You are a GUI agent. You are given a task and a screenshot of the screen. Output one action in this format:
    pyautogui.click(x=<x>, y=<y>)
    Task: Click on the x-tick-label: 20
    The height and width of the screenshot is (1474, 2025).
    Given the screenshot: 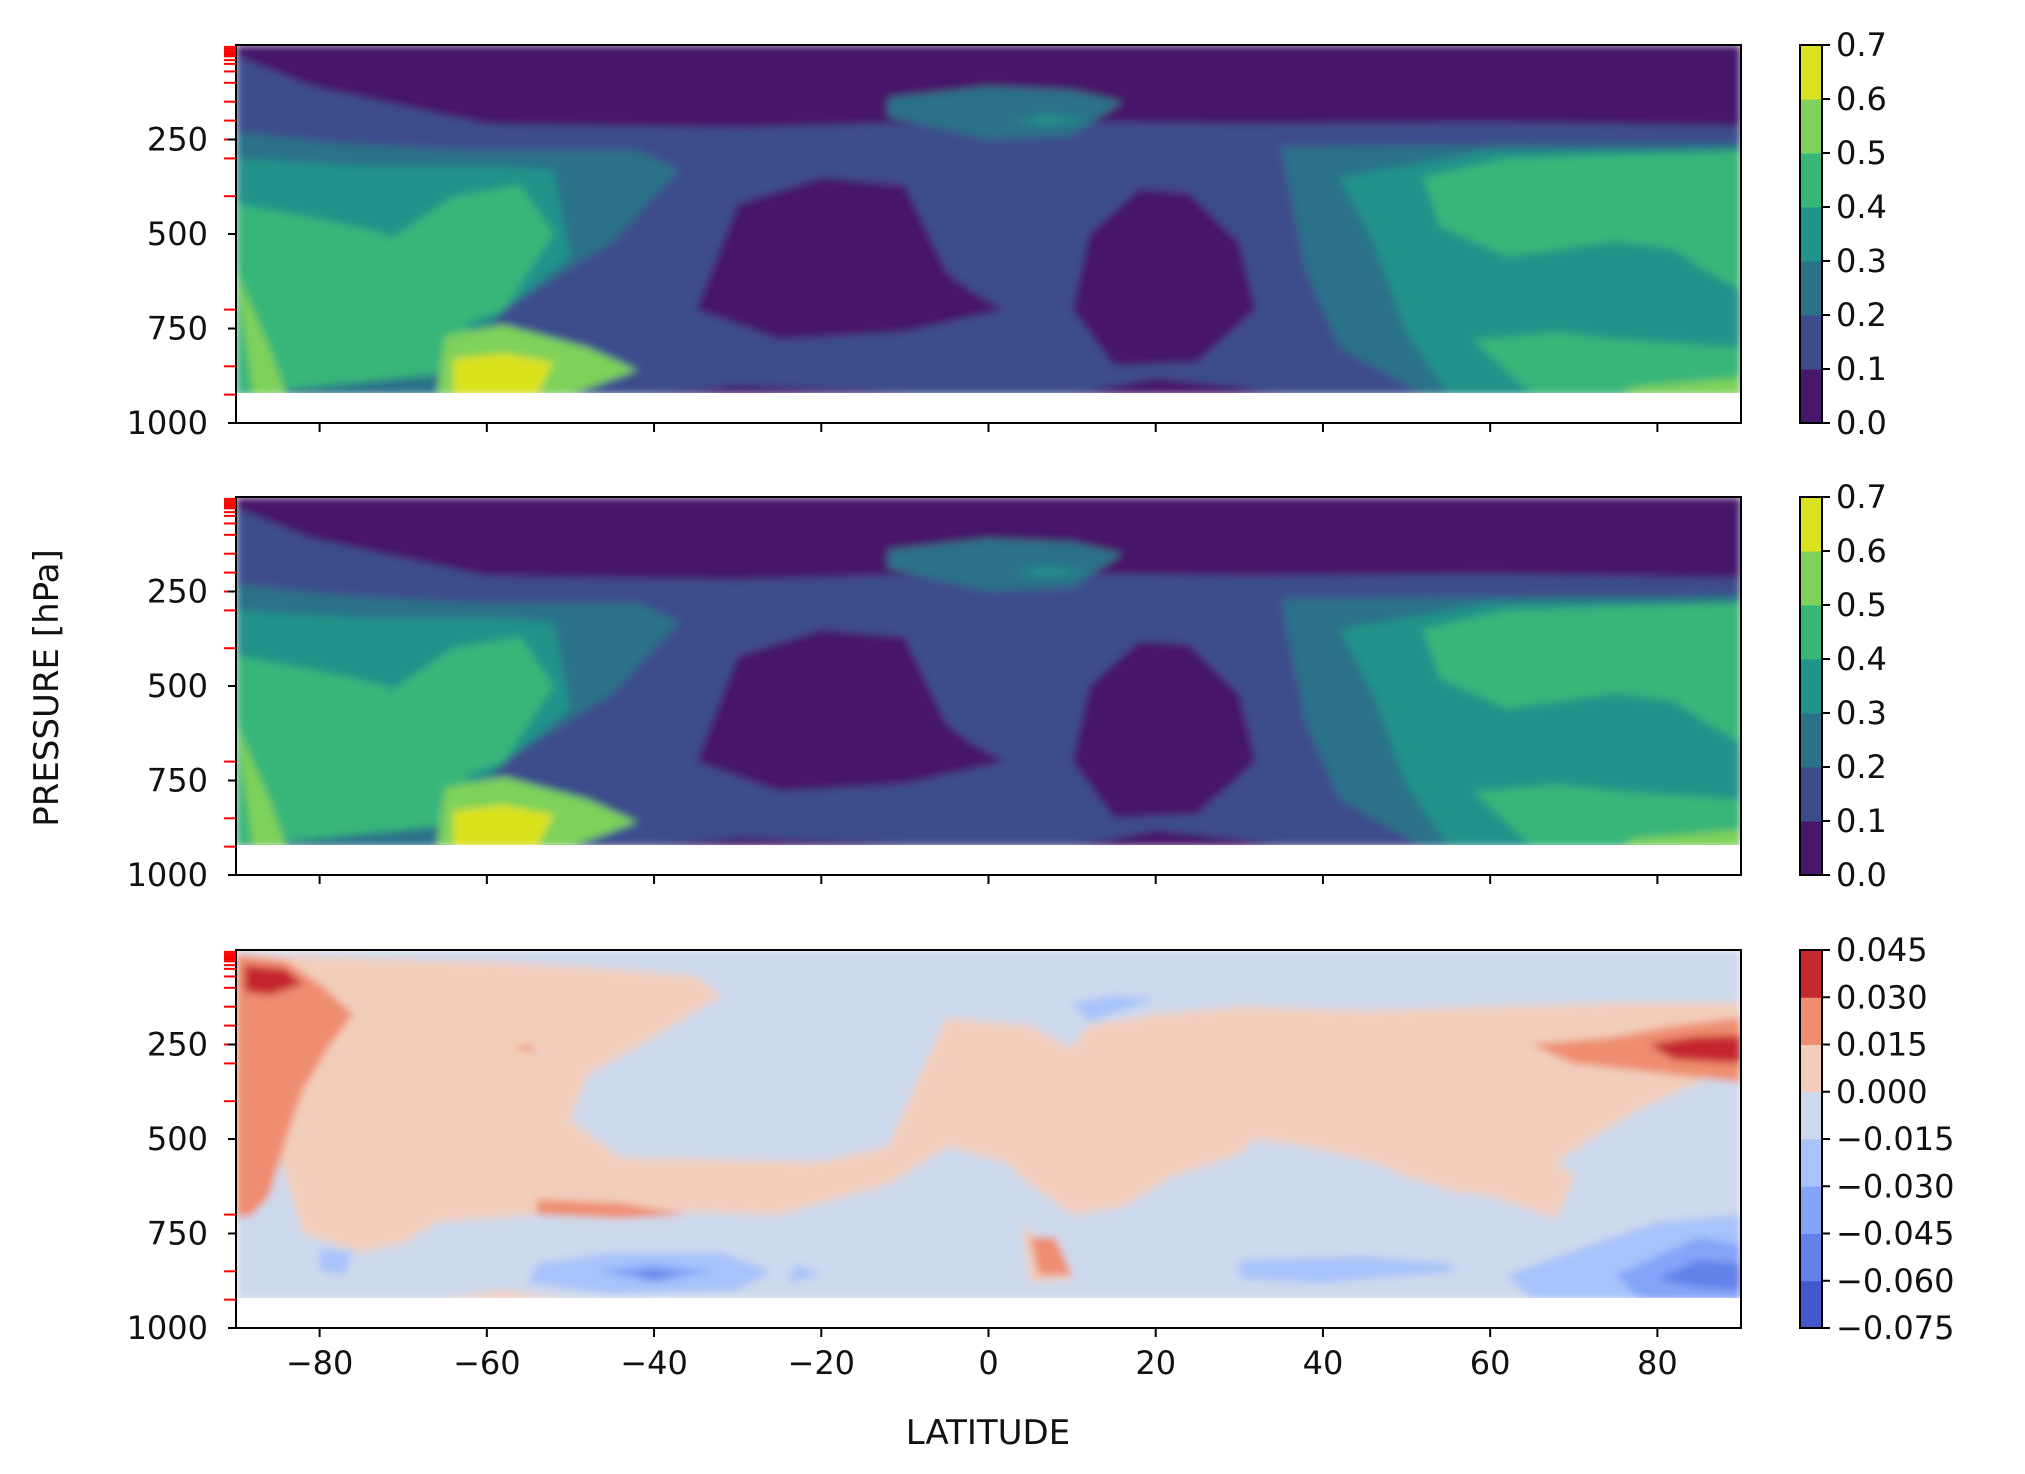 What is the action you would take?
    pyautogui.click(x=1155, y=1363)
    